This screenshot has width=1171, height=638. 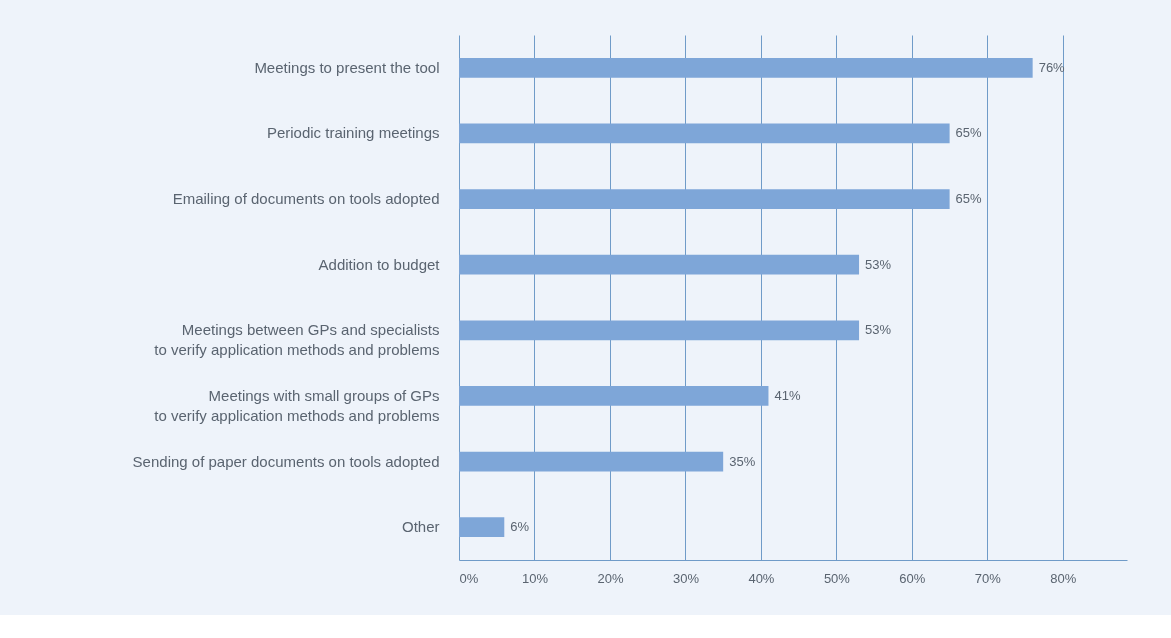 What do you see at coordinates (347, 67) in the screenshot?
I see `y-tick-label: Meetings to present the tool` at bounding box center [347, 67].